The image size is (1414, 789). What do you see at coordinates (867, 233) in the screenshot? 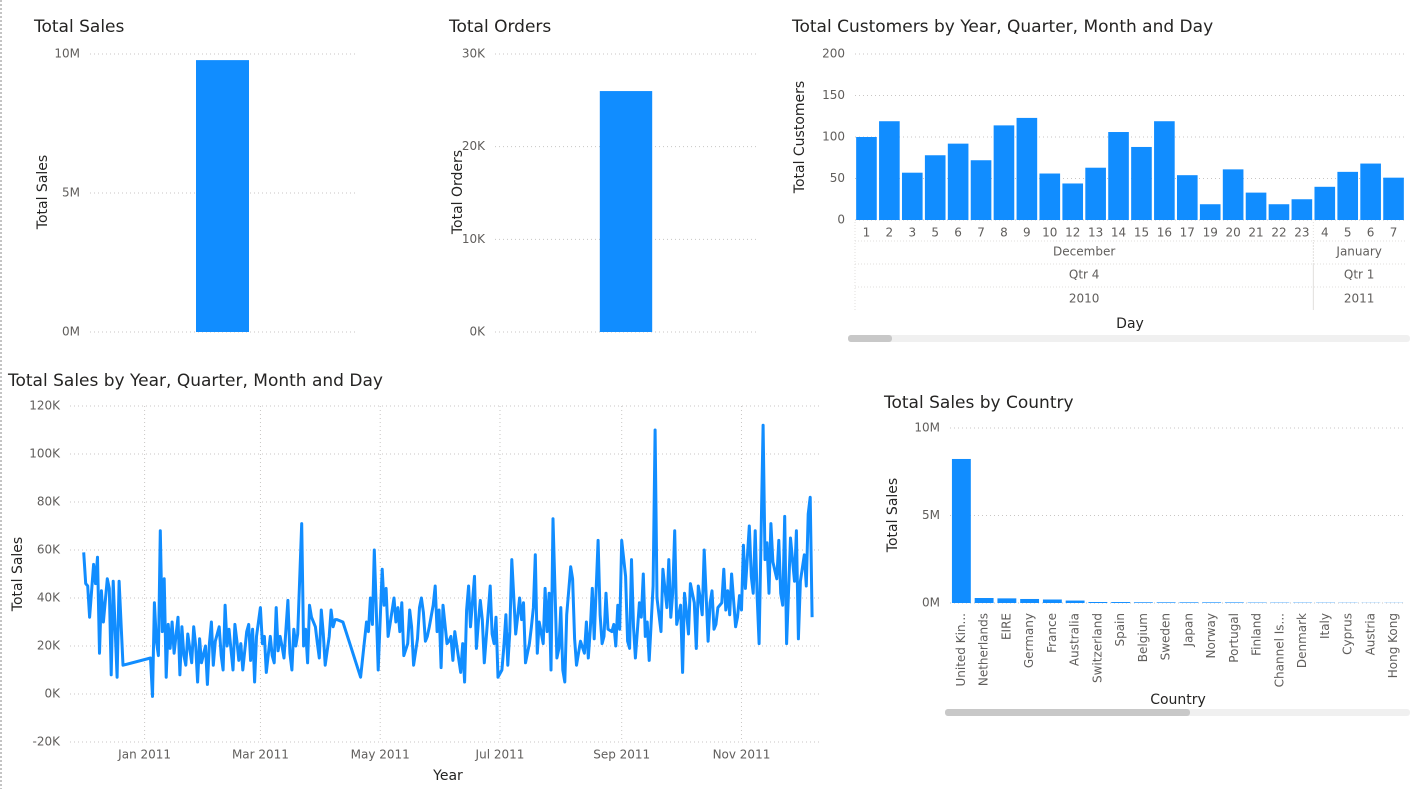
I see `x-tick-label: 1` at bounding box center [867, 233].